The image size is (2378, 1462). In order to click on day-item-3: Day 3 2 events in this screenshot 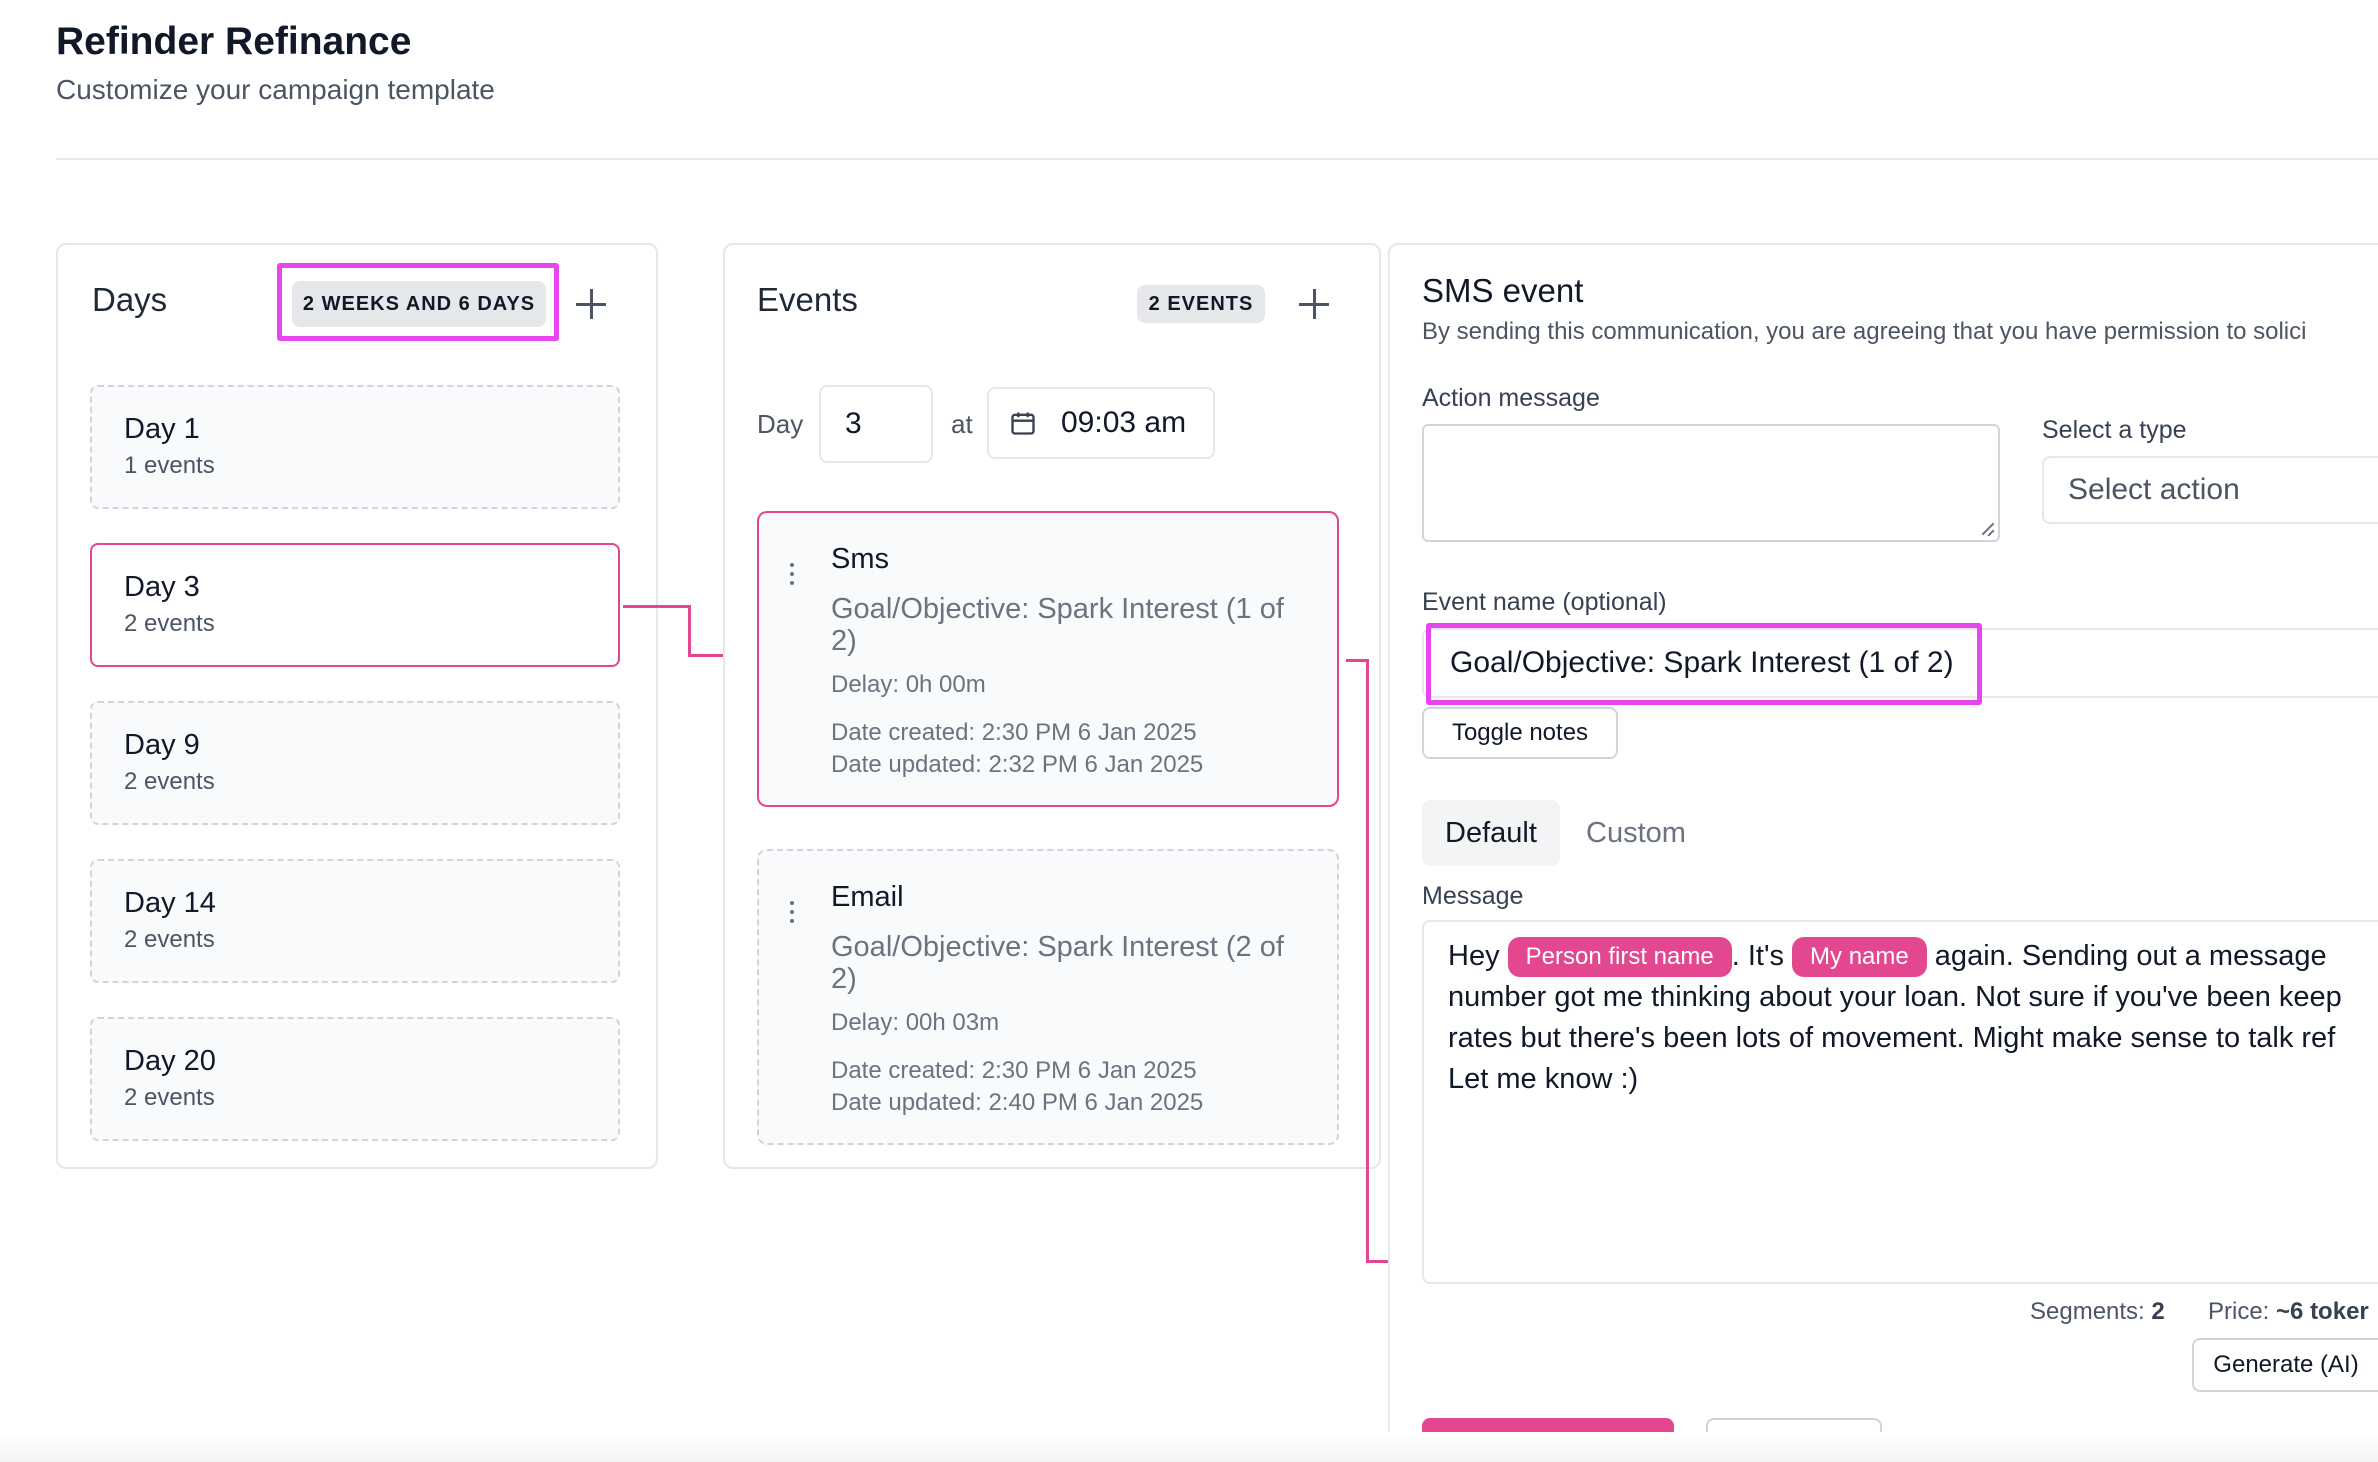, I will do `click(355, 605)`.